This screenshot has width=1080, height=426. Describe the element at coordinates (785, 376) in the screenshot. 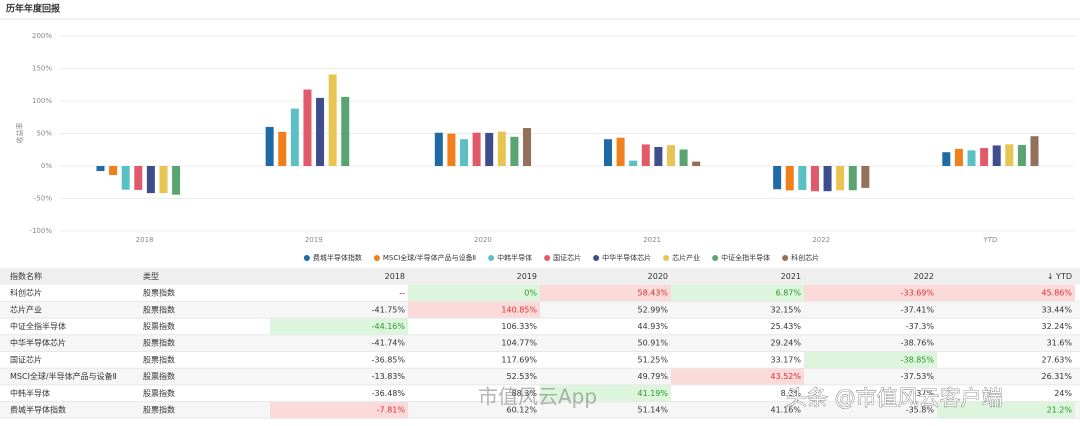

I see `table-cell: 43.52%` at that location.